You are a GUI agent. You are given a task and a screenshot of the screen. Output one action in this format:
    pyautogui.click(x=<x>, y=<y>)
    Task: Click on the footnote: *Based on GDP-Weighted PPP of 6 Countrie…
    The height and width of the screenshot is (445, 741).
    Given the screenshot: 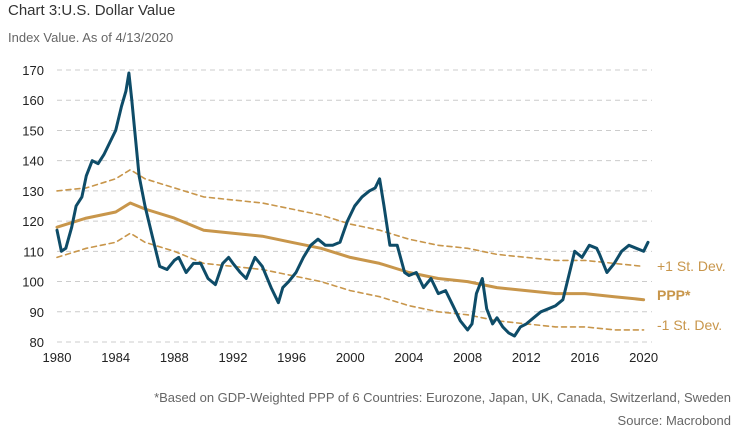 What is the action you would take?
    pyautogui.click(x=442, y=397)
    